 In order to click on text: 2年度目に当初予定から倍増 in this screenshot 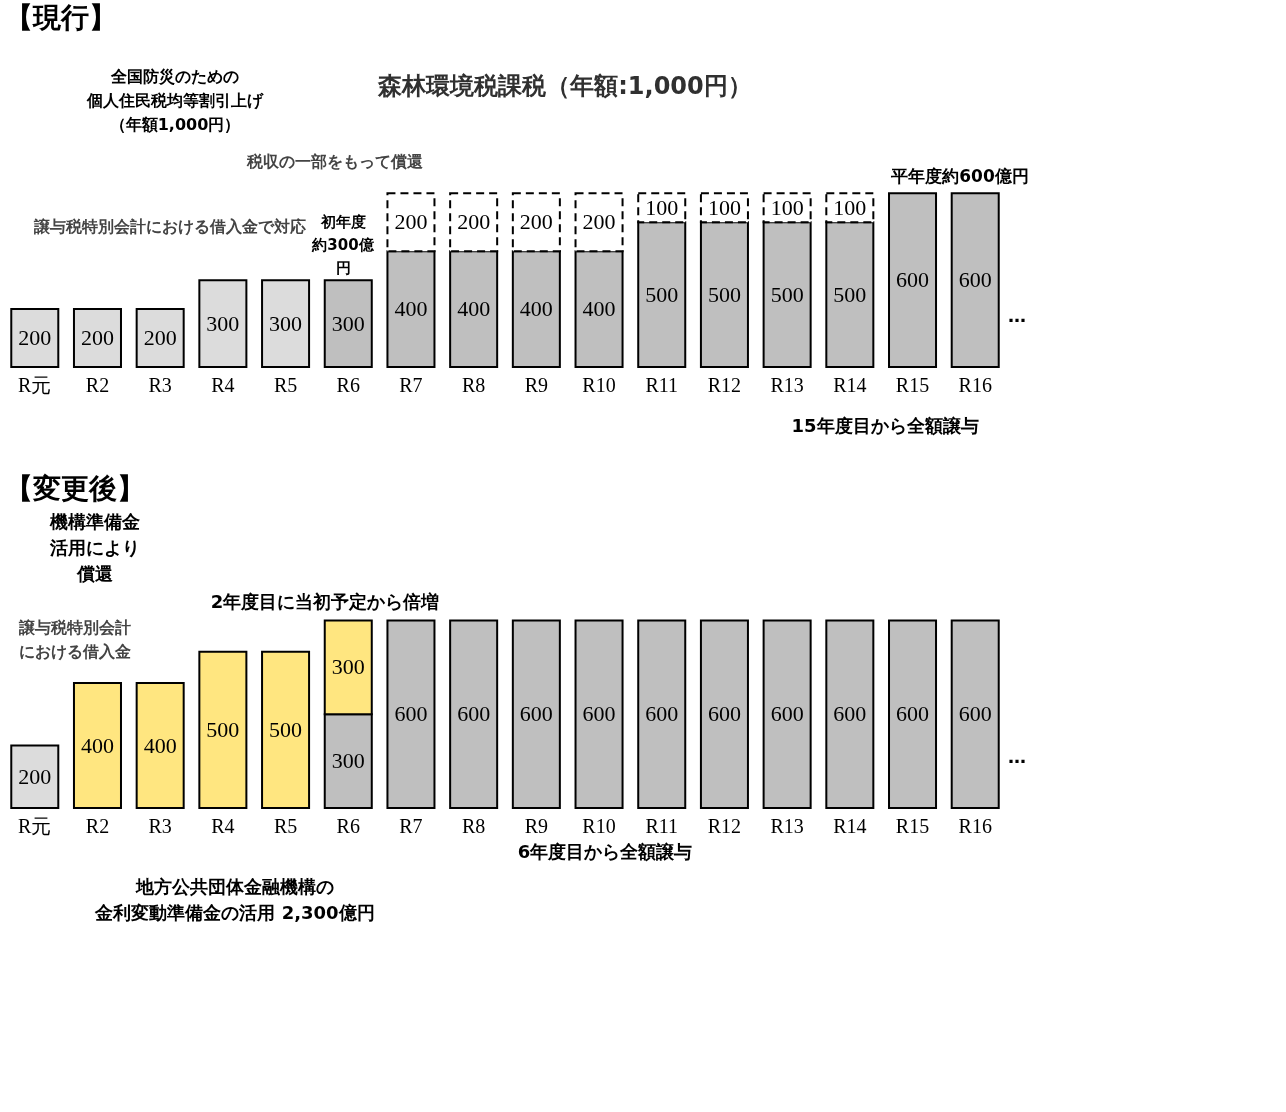, I will do `click(325, 601)`.